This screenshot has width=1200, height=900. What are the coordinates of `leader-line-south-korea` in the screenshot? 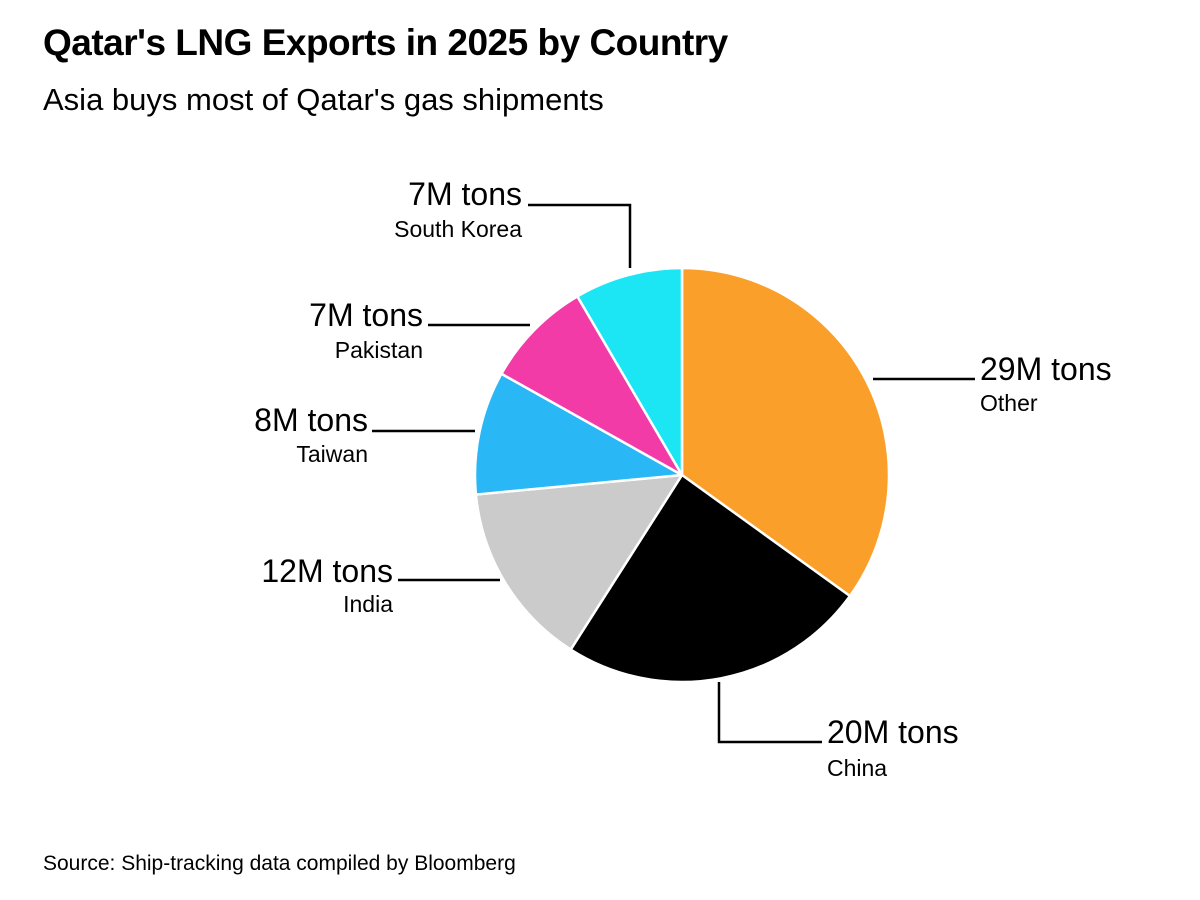 It's located at (580, 235).